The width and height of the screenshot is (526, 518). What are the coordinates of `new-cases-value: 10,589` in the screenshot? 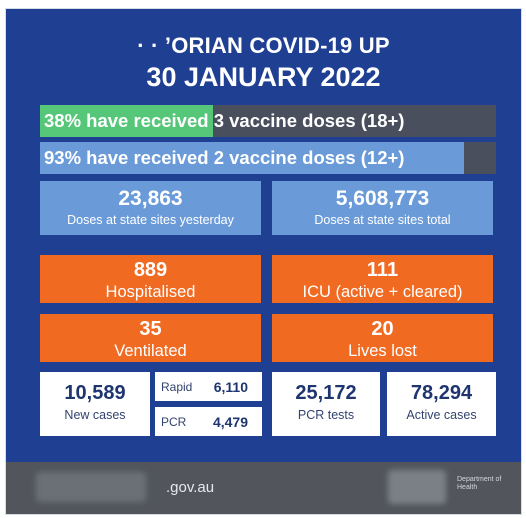 It's located at (95, 393).